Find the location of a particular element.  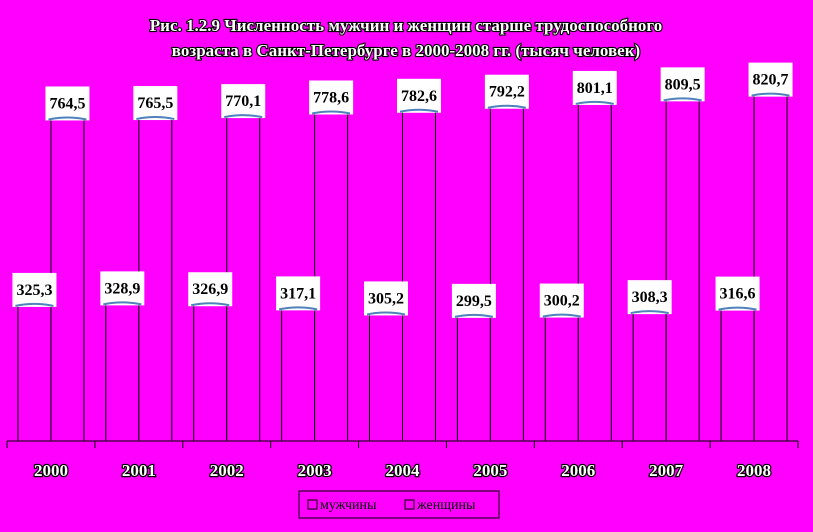

x-tick-label-2001: 2001 is located at coordinates (139, 470).